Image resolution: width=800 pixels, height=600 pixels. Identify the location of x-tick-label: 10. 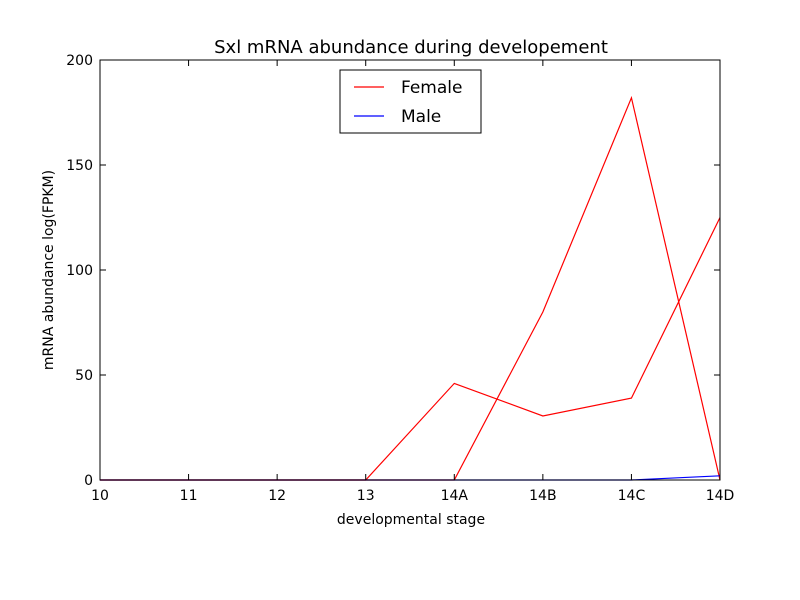
(100, 496).